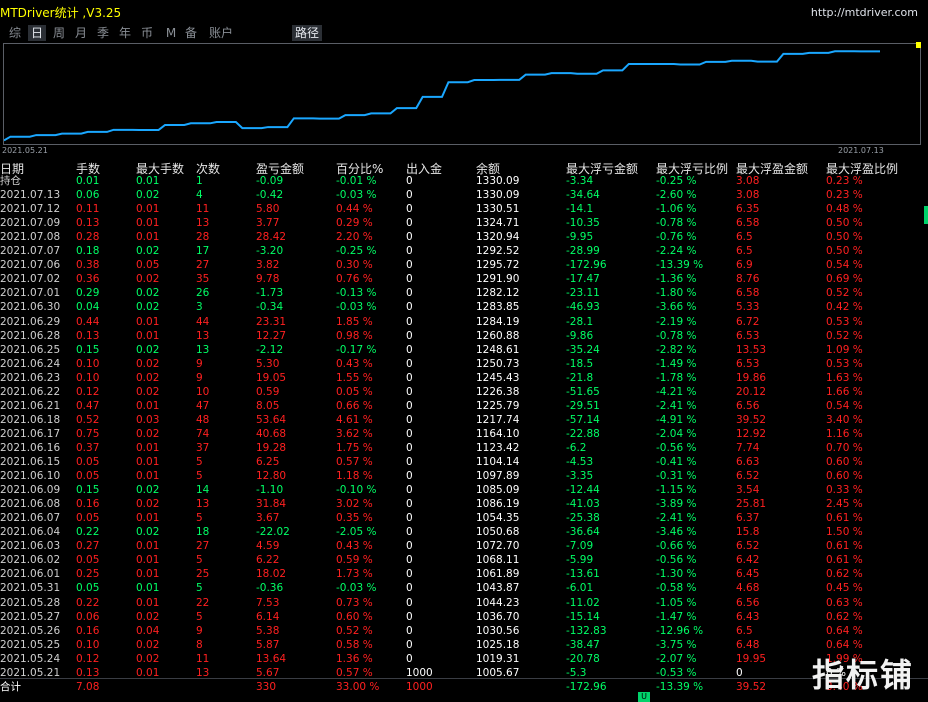  What do you see at coordinates (30, 476) in the screenshot?
I see `cell: 2021.06.10` at bounding box center [30, 476].